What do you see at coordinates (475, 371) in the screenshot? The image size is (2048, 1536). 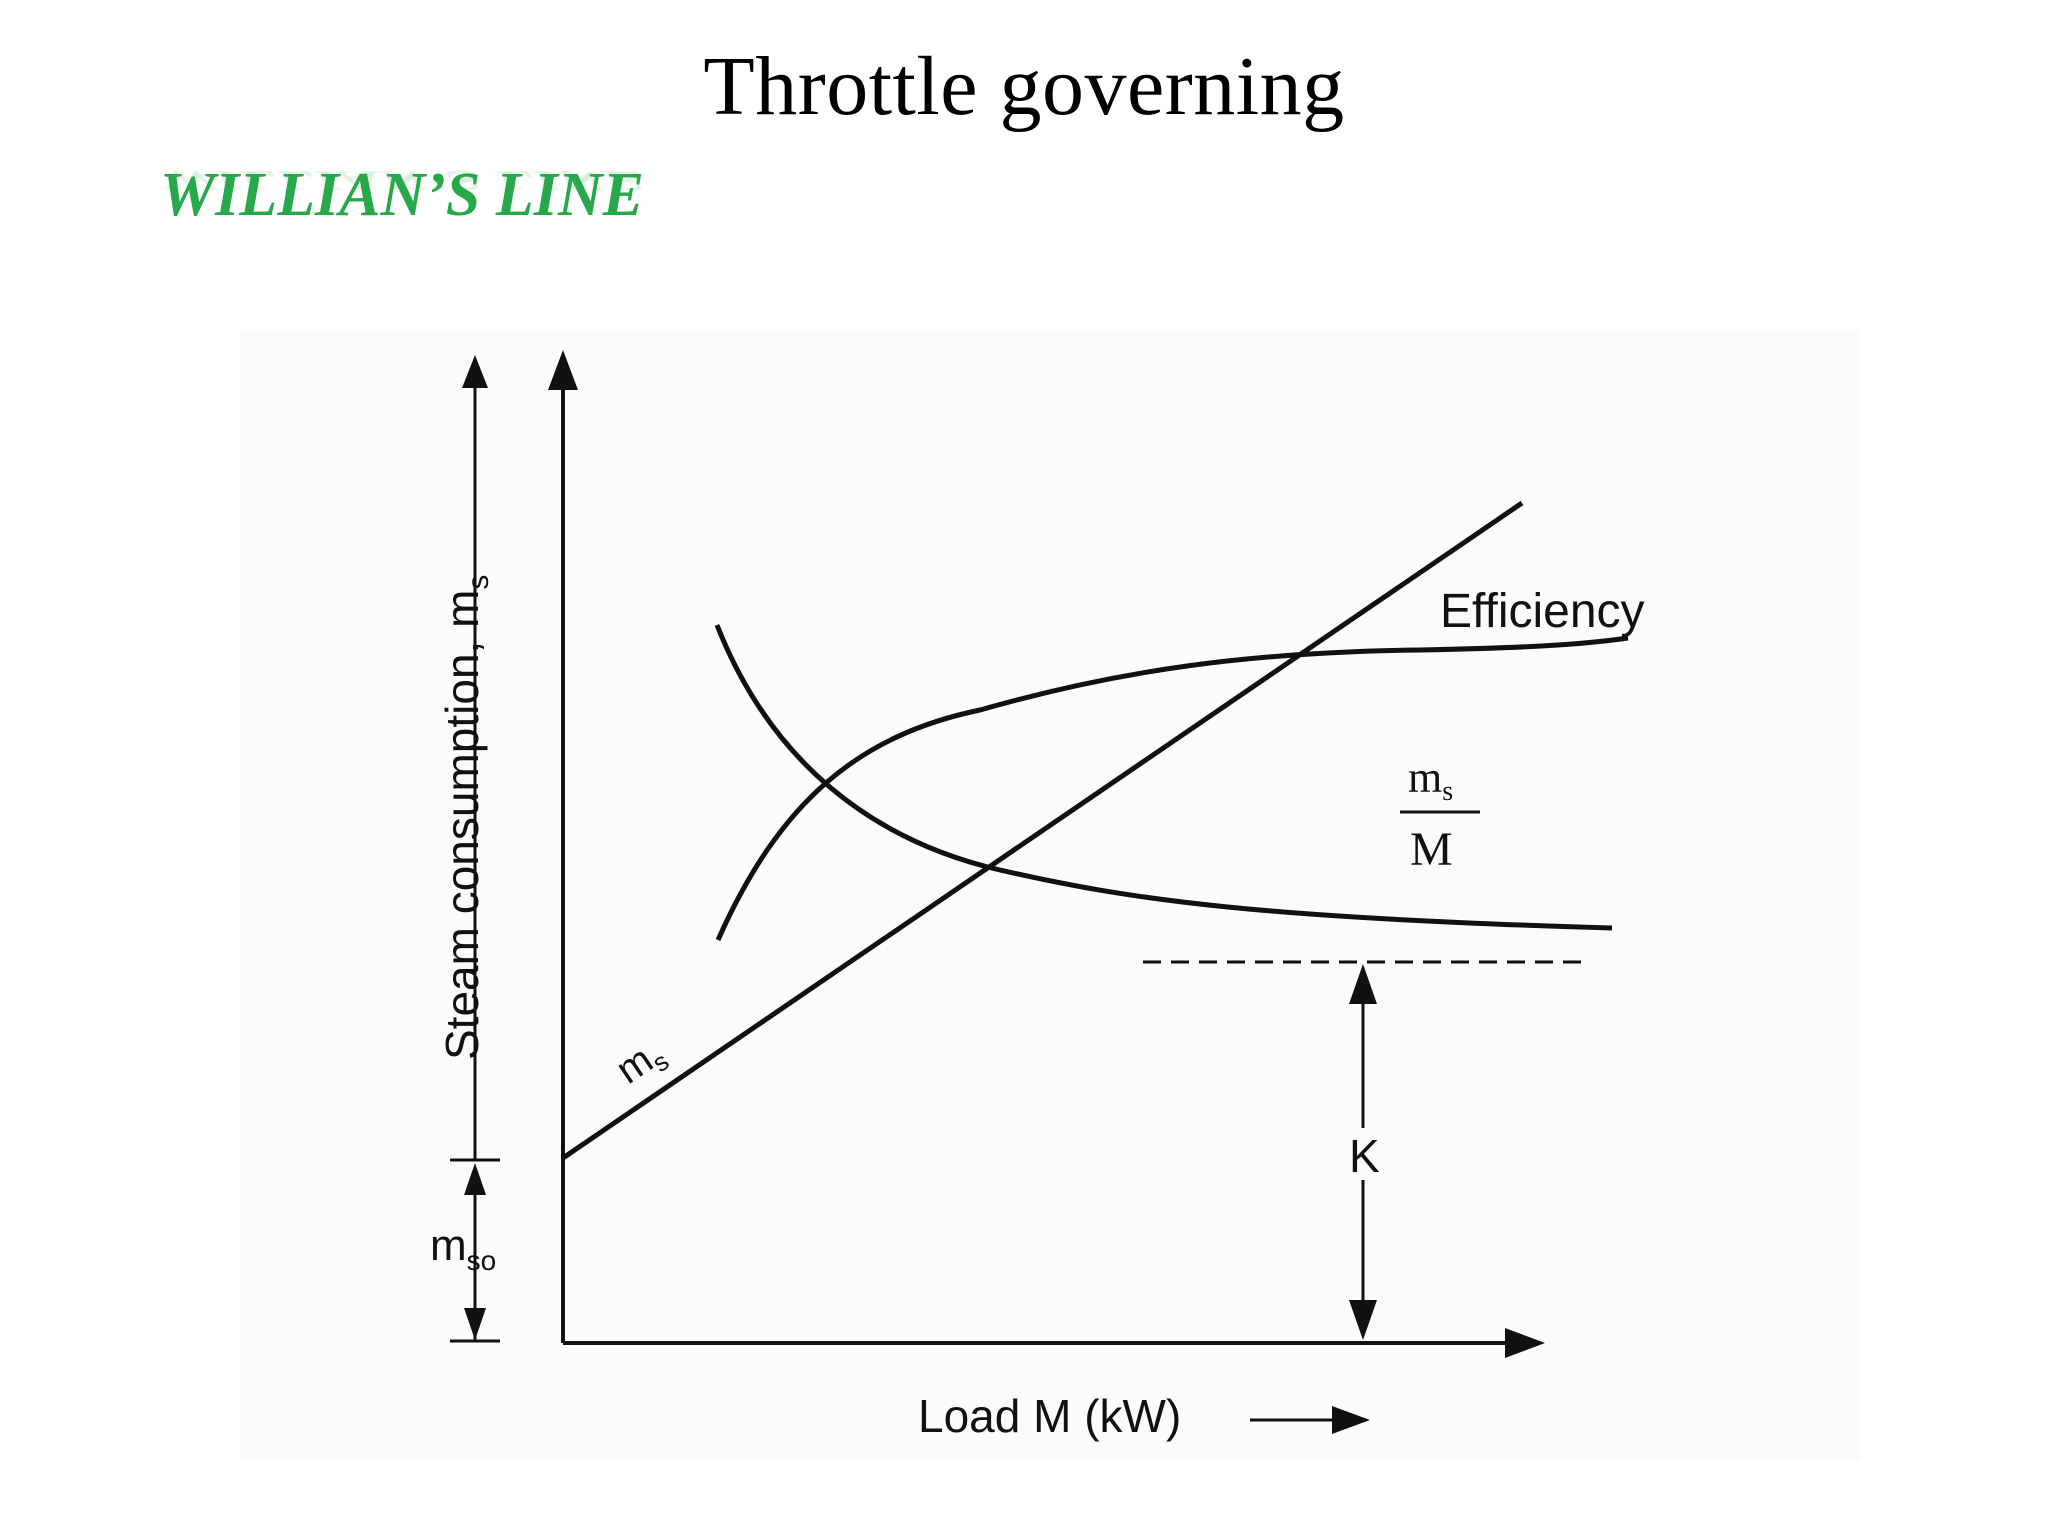 I see `y-dimension-arrowhead-top` at bounding box center [475, 371].